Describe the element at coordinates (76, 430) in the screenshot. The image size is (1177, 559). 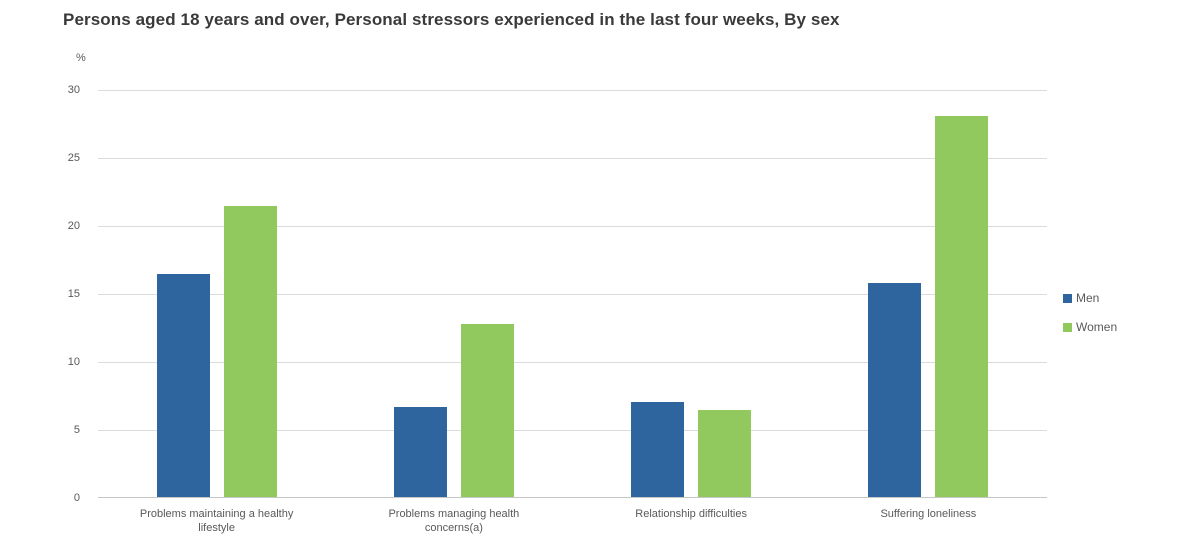
I see `y-axis-tick-label: 5` at that location.